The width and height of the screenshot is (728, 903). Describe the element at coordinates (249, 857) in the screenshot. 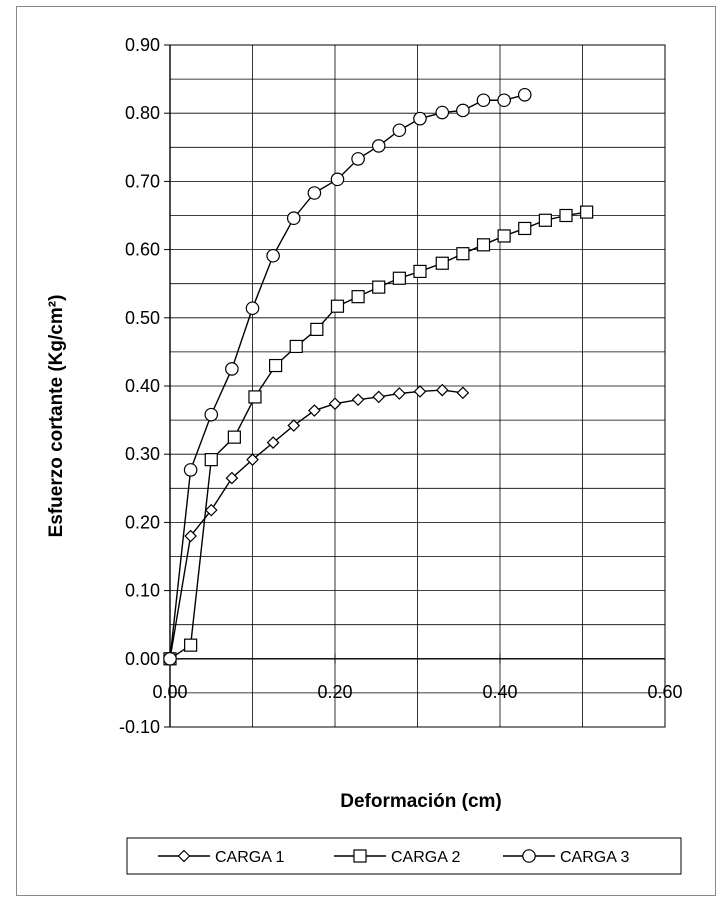

I see `legend-label: CARGA 1` at that location.